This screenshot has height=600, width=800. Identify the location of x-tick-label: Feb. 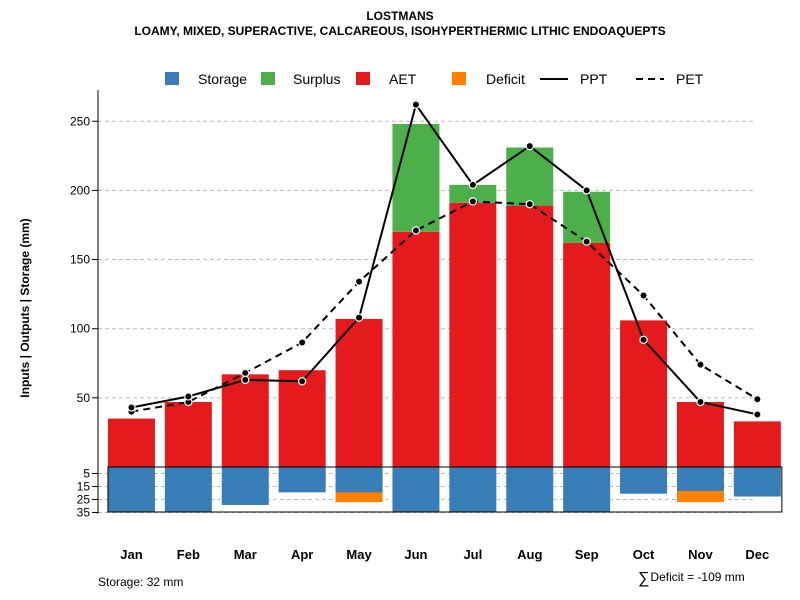
(188, 554).